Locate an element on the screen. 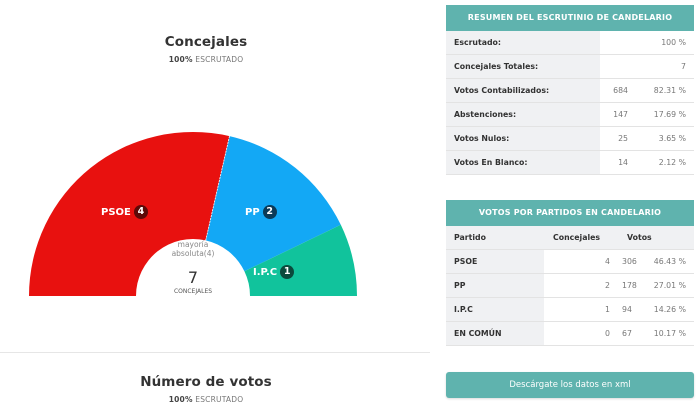  segment-pp is located at coordinates (273, 204).